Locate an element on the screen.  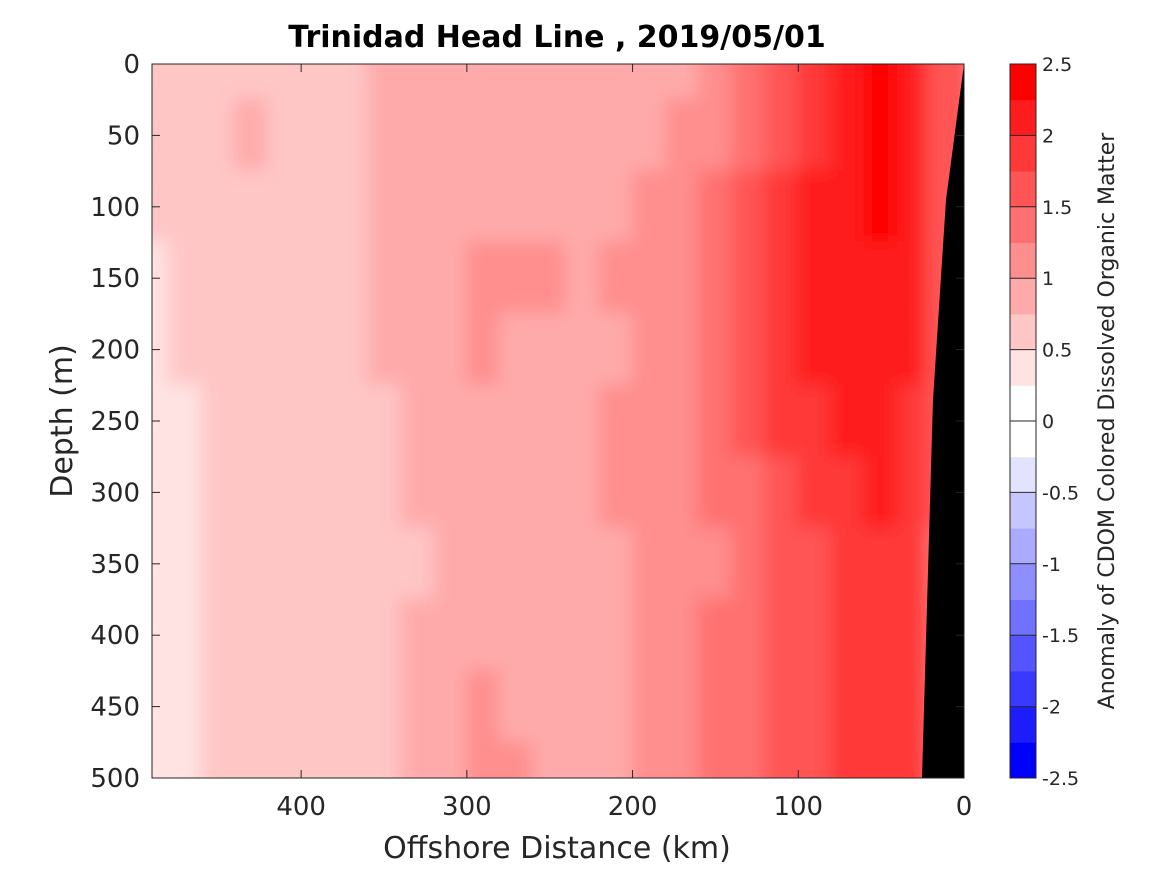
y-tick-label: 350 is located at coordinates (115, 565).